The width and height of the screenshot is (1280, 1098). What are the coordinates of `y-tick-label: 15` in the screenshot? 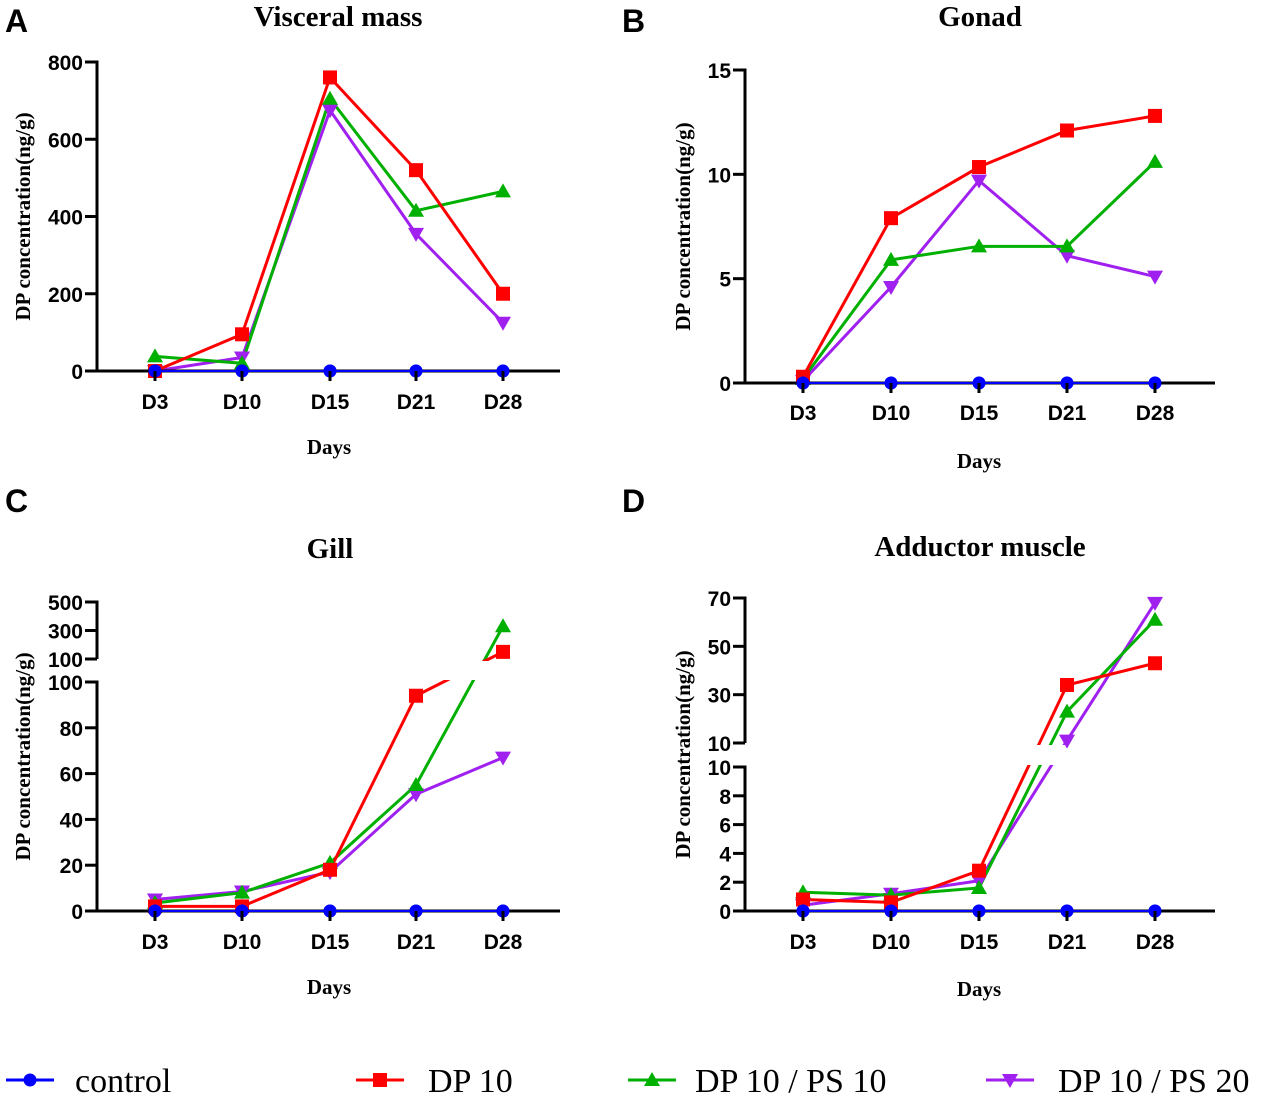 It's located at (720, 71).